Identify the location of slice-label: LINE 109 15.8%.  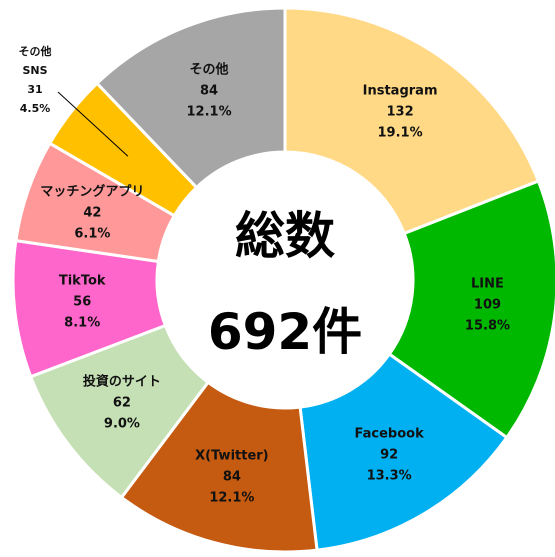
(487, 304).